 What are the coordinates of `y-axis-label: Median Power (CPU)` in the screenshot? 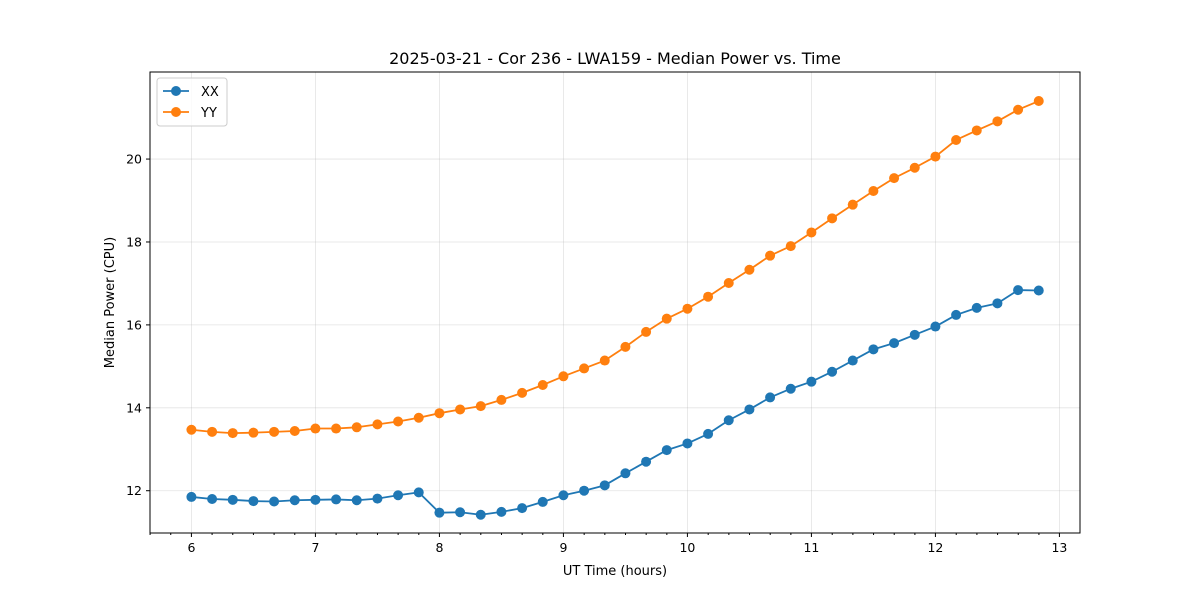 It's located at (110, 302).